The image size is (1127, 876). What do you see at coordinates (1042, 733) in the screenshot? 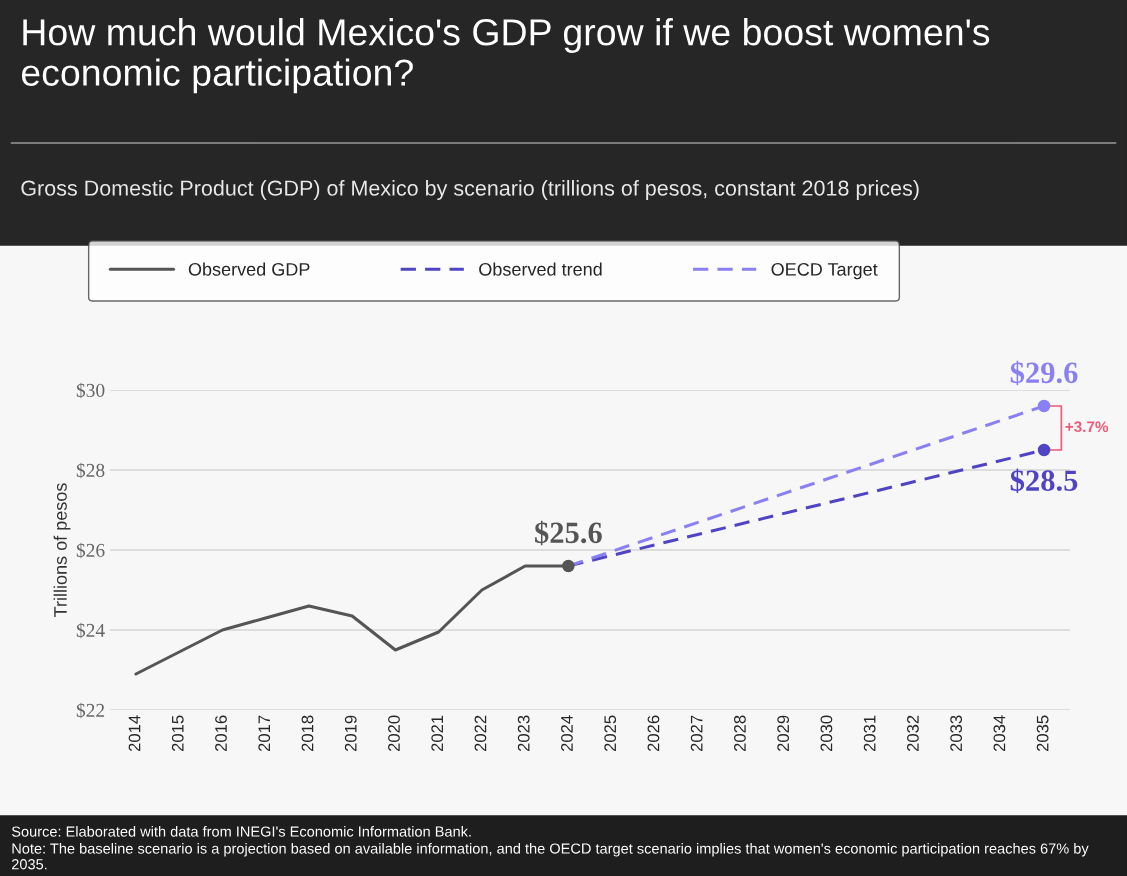
I see `x-tick-label: 2035` at bounding box center [1042, 733].